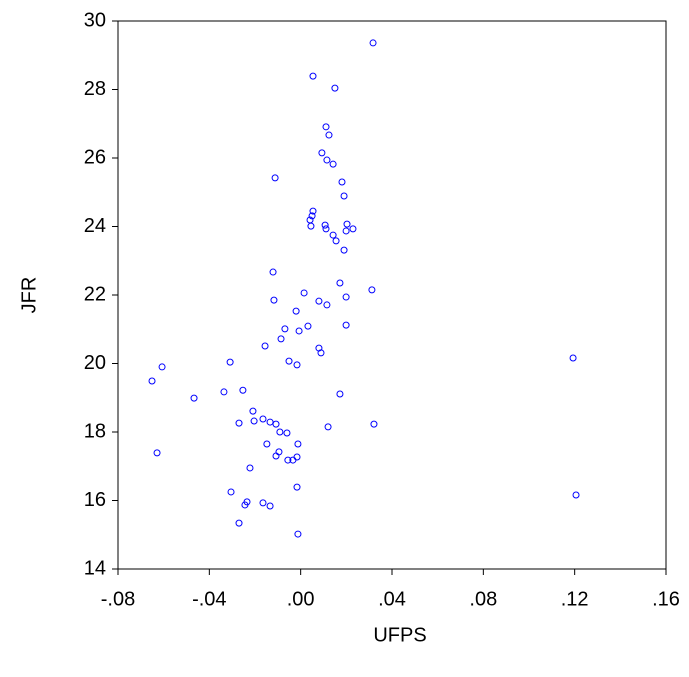 Image resolution: width=689 pixels, height=677 pixels. I want to click on x-tick-label: .04, so click(392, 599).